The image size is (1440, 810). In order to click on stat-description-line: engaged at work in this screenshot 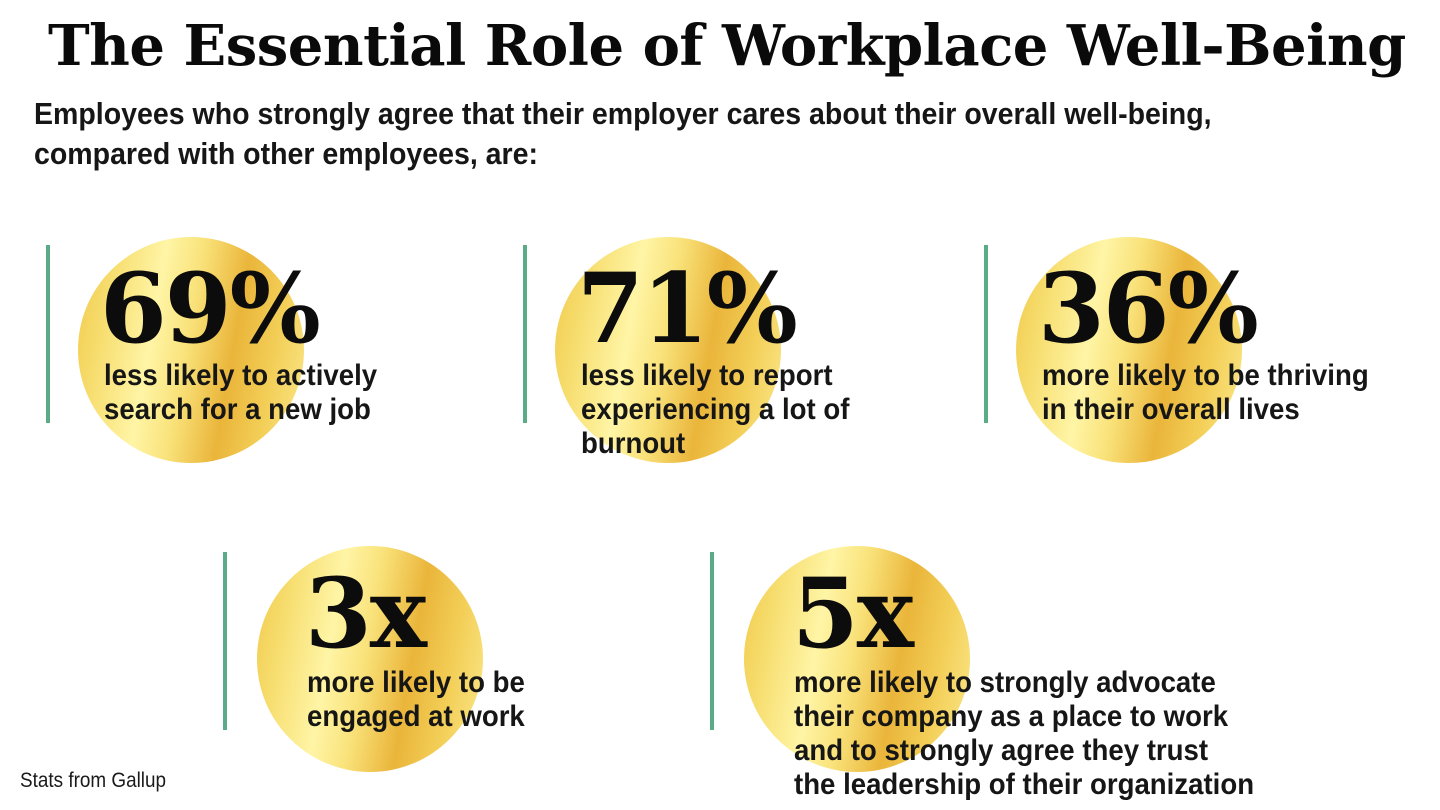, I will do `click(416, 716)`.